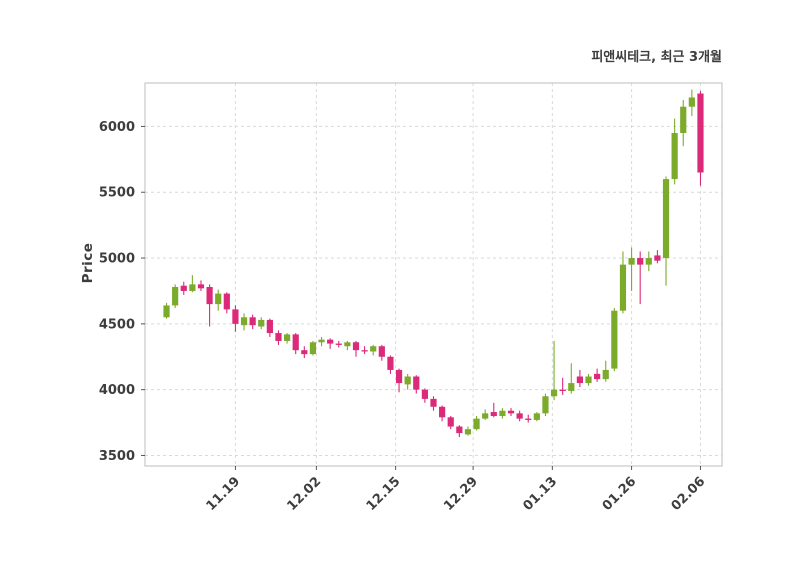 This screenshot has height=575, width=800. I want to click on y-tick-label: 5500, so click(117, 193).